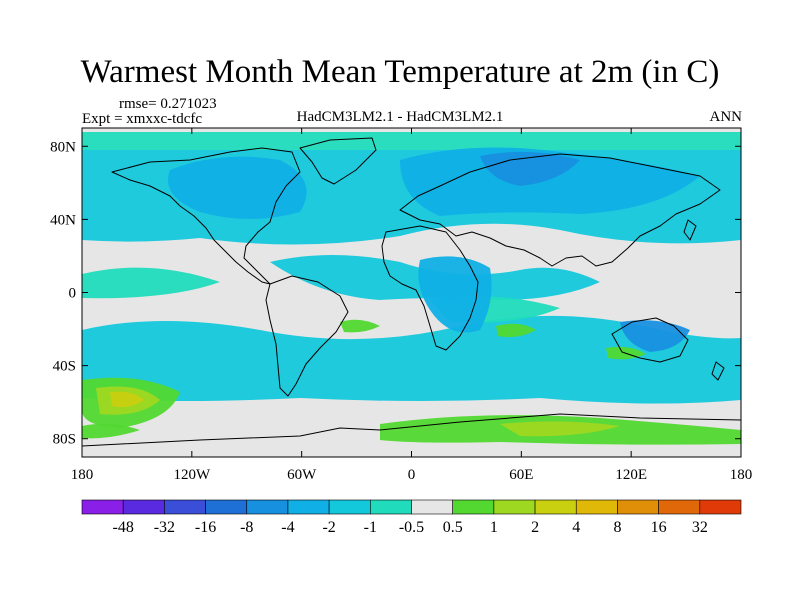 This screenshot has height=600, width=800. I want to click on coast-new-zealand, so click(718, 371).